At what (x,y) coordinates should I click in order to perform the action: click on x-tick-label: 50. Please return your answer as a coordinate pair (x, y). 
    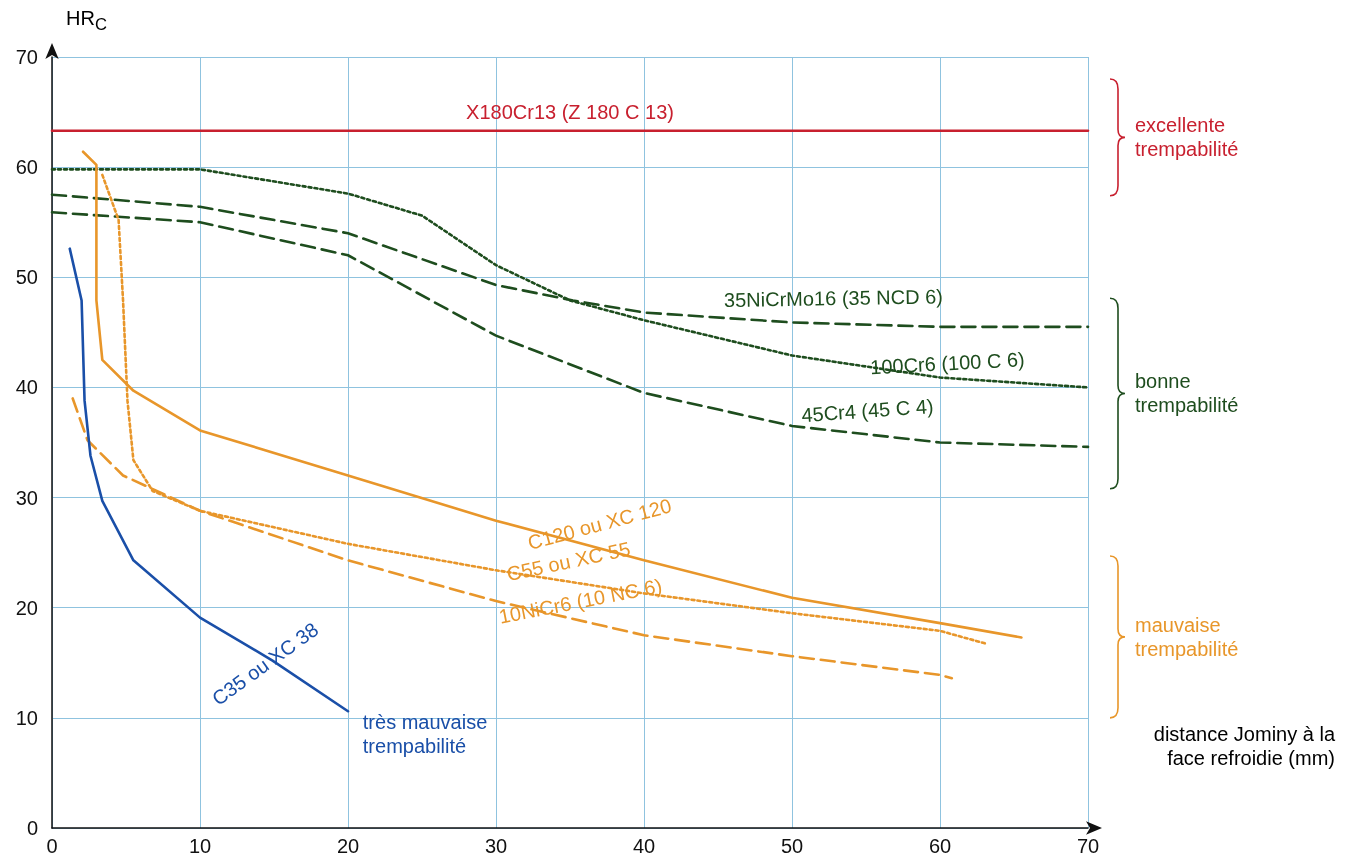
    Looking at the image, I should click on (792, 846).